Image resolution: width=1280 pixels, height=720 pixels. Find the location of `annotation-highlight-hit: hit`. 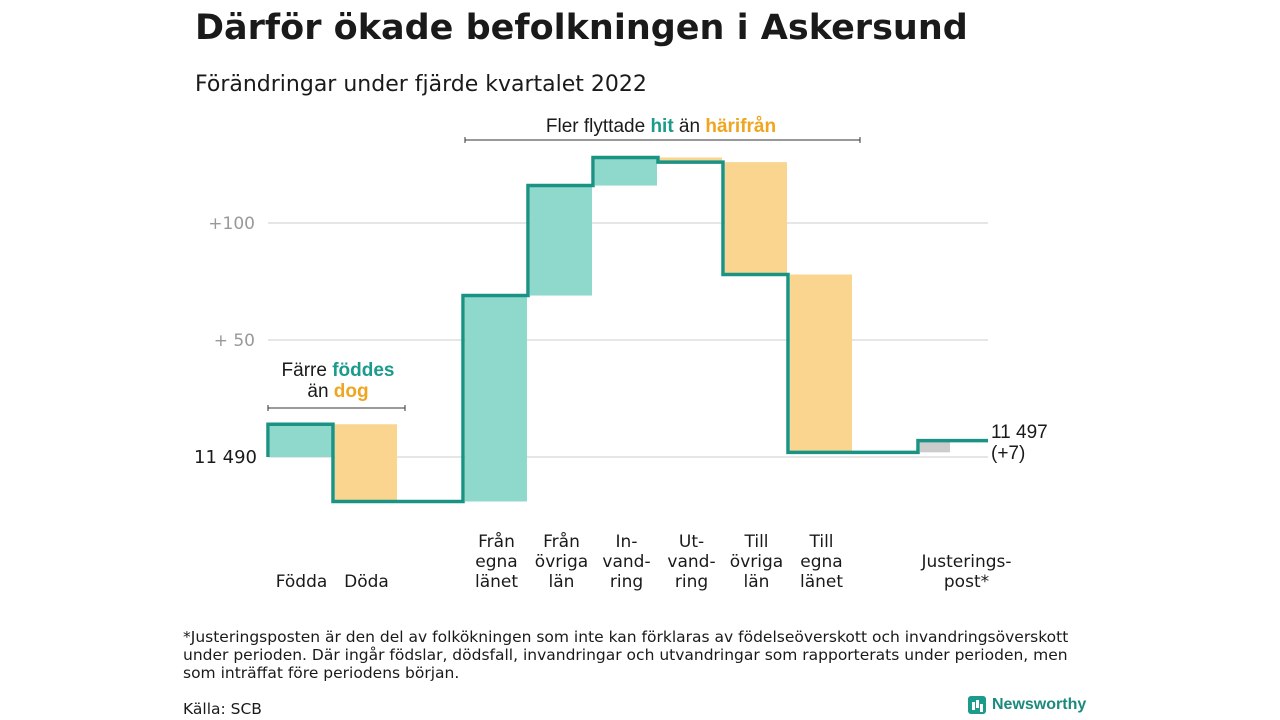

annotation-highlight-hit: hit is located at coordinates (662, 126).